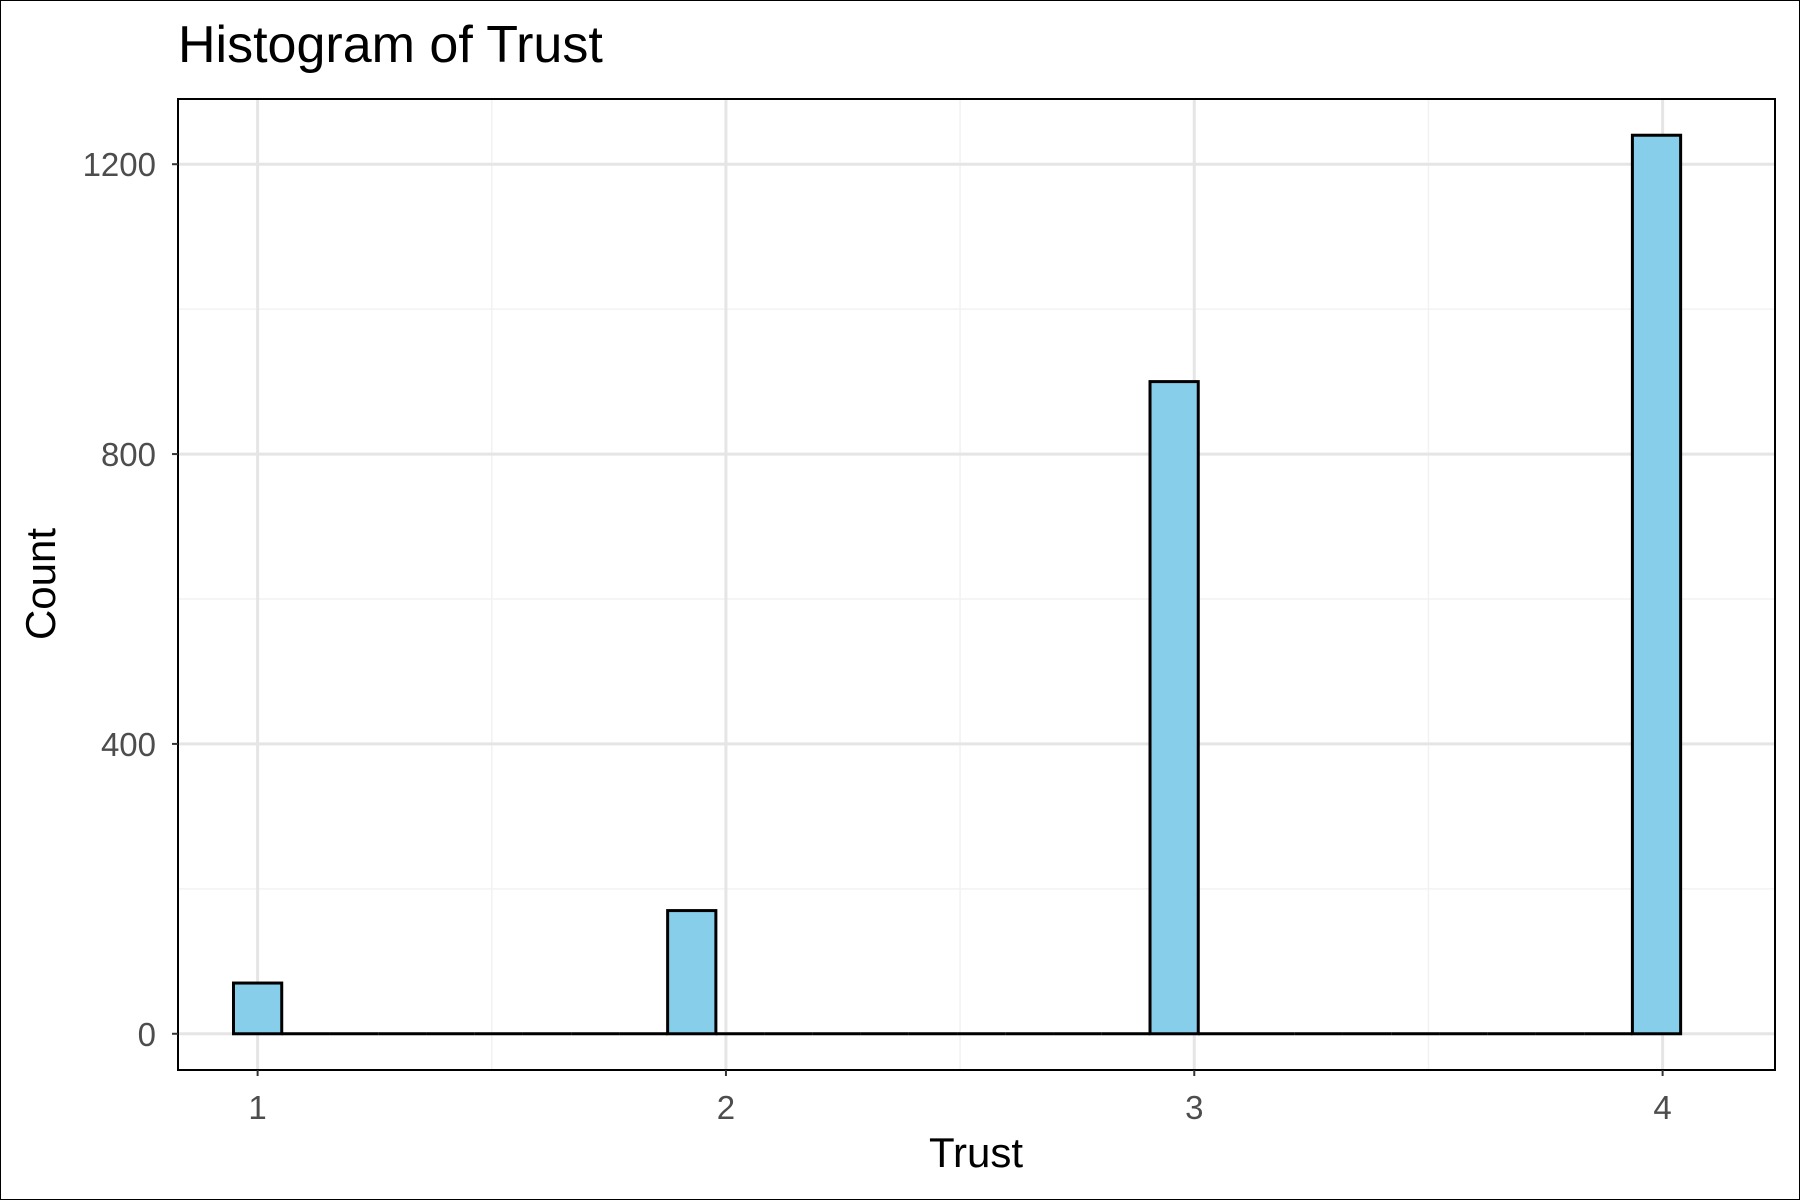  What do you see at coordinates (128, 744) in the screenshot?
I see `y-tick-label: 400` at bounding box center [128, 744].